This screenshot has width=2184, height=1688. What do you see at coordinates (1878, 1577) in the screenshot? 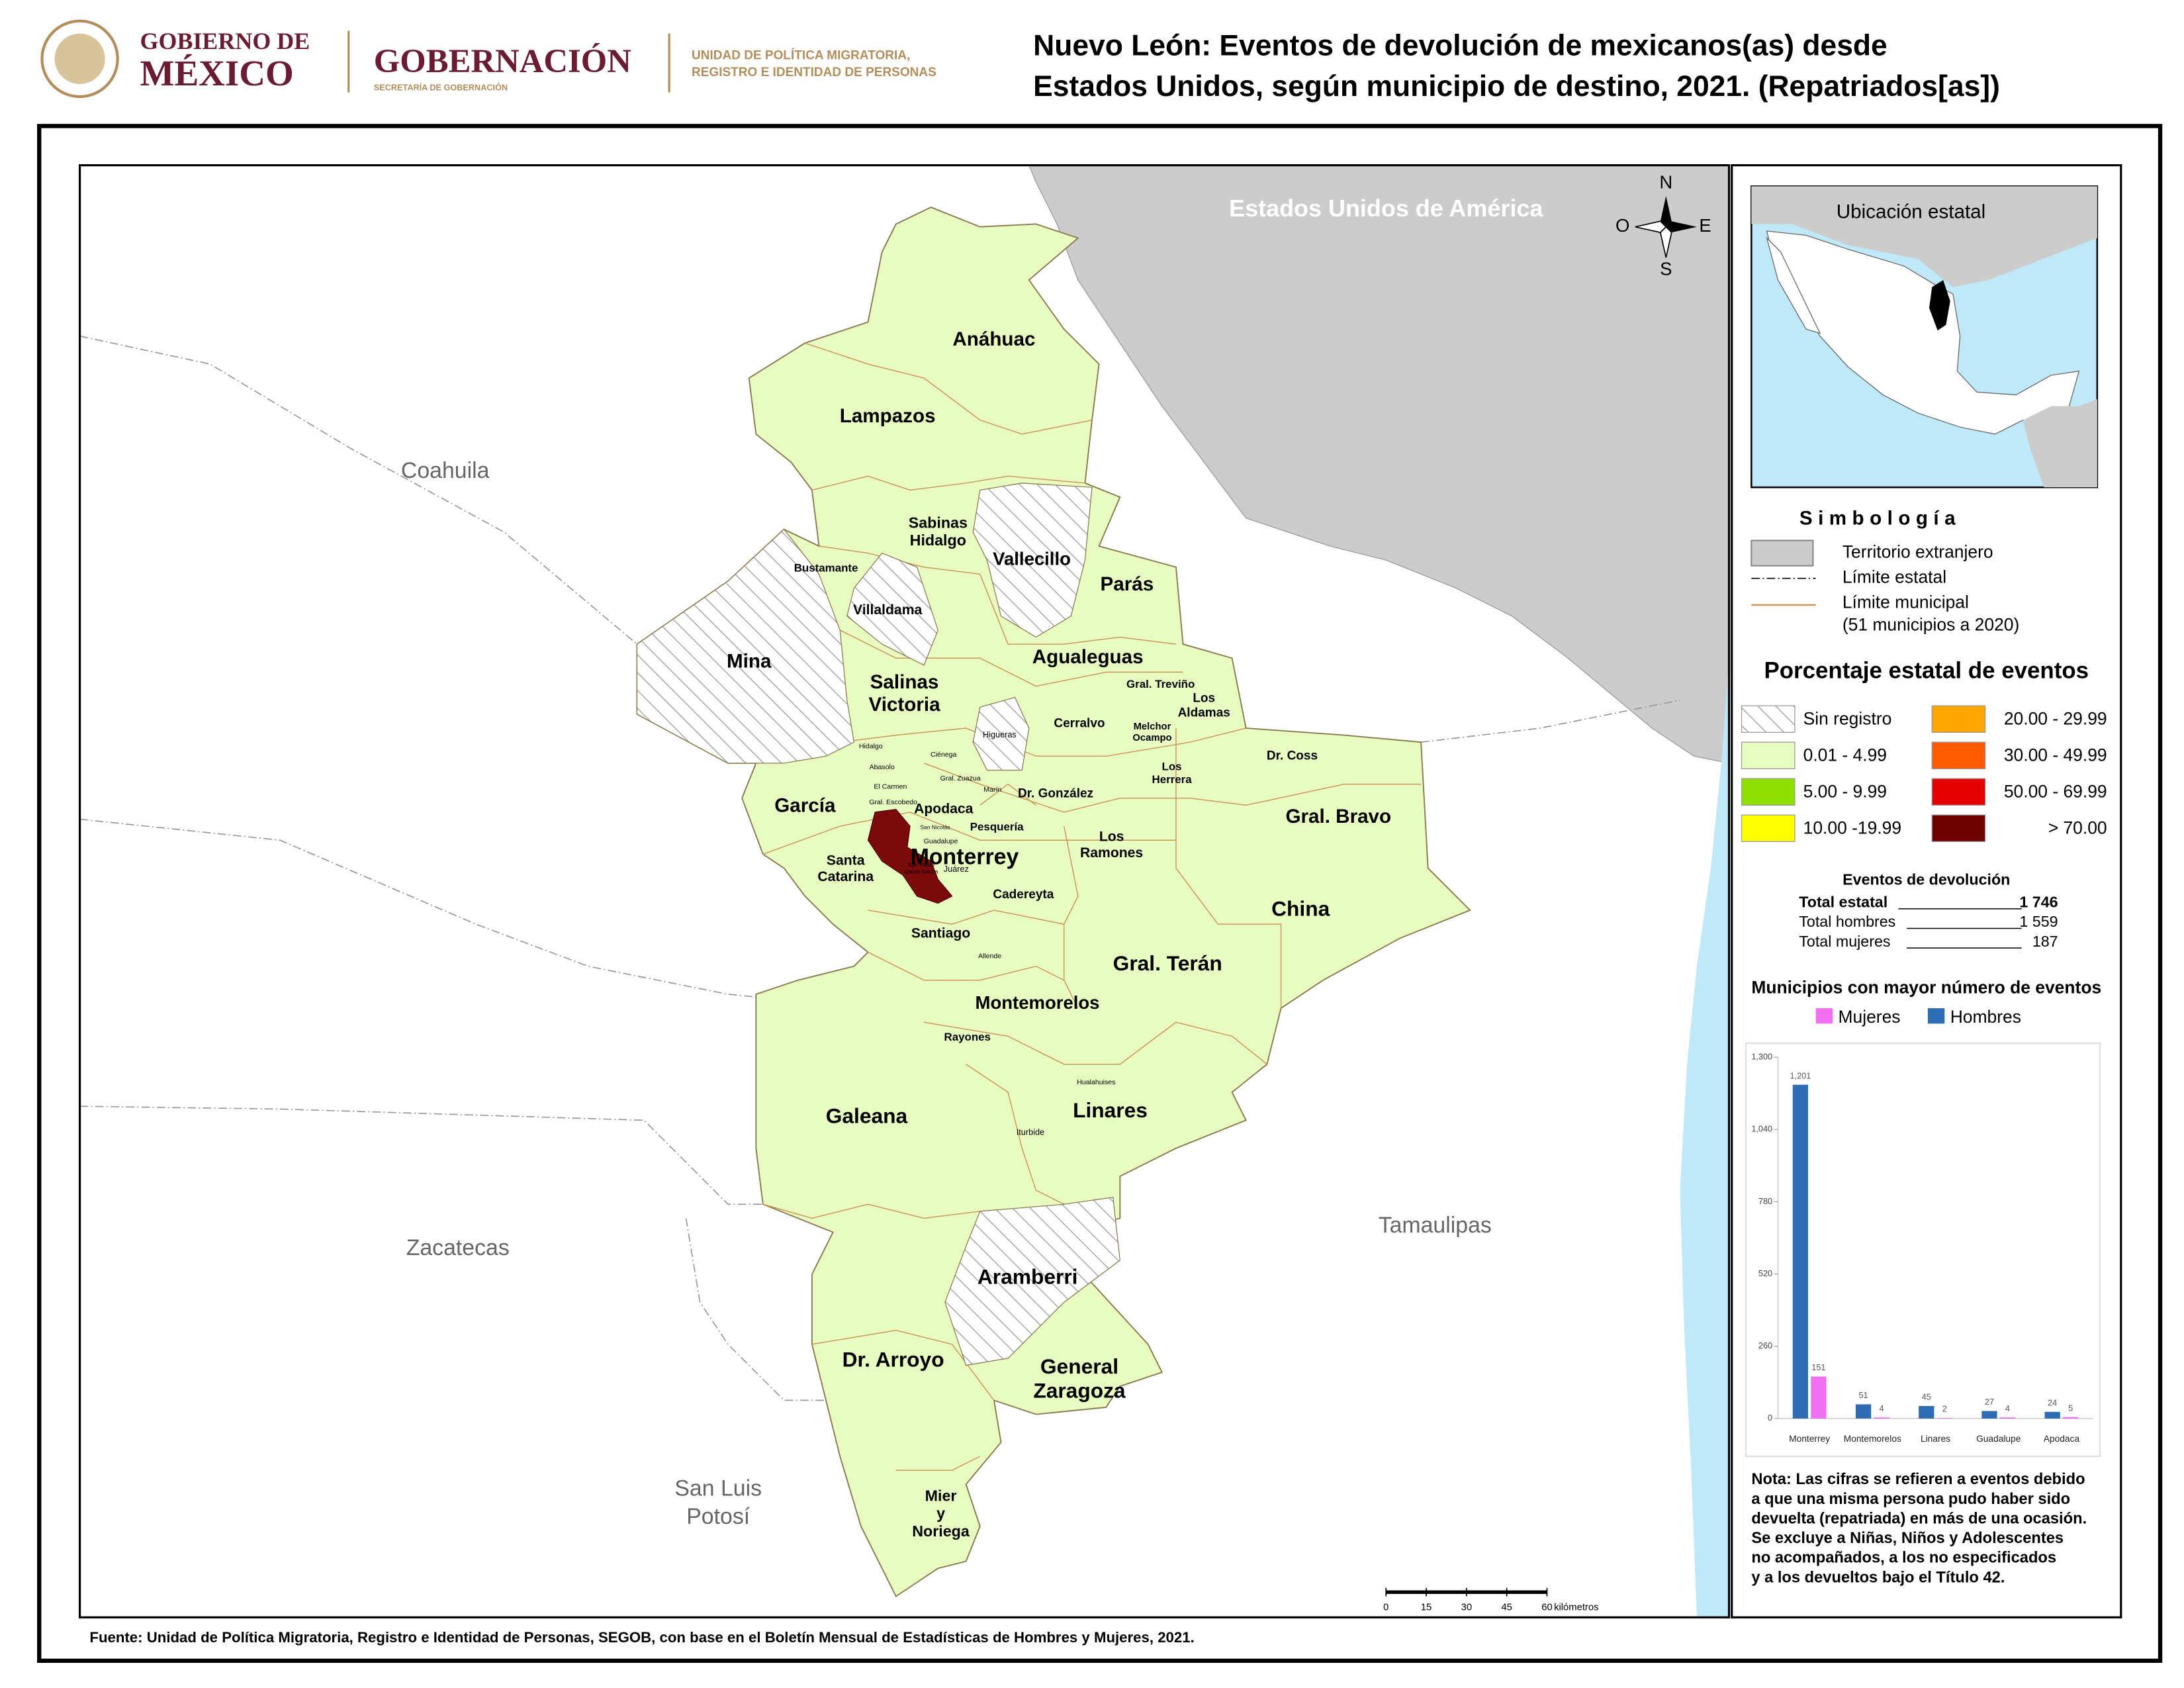
I see `note-line: y a los devueltos bajo el Título 42.` at bounding box center [1878, 1577].